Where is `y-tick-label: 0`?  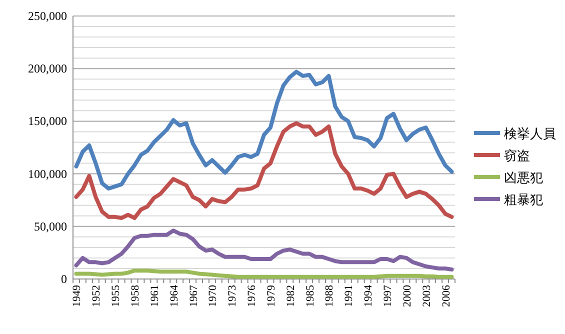
y-tick-label: 0 is located at coordinates (64, 279).